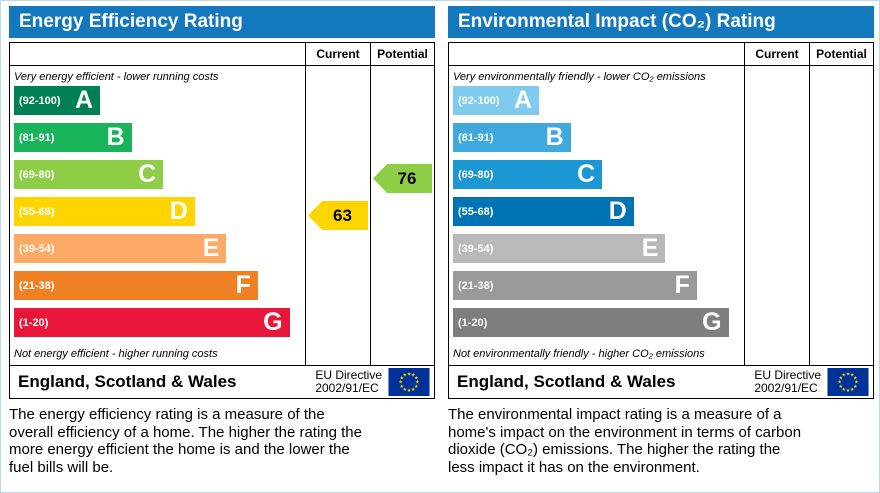  I want to click on band-bar-a: (92-100) A, so click(496, 100).